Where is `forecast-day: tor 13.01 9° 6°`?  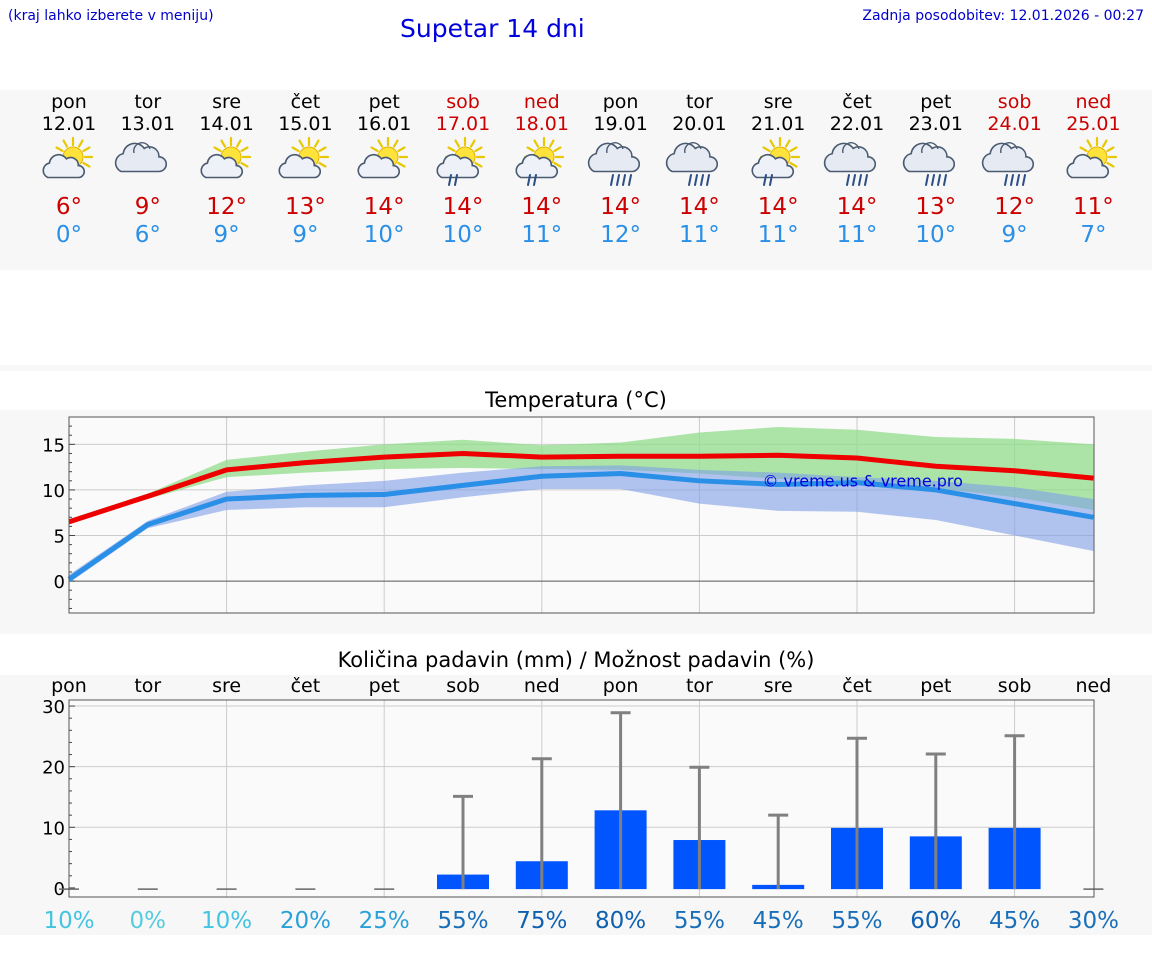
forecast-day: tor 13.01 9° 6° is located at coordinates (148, 169).